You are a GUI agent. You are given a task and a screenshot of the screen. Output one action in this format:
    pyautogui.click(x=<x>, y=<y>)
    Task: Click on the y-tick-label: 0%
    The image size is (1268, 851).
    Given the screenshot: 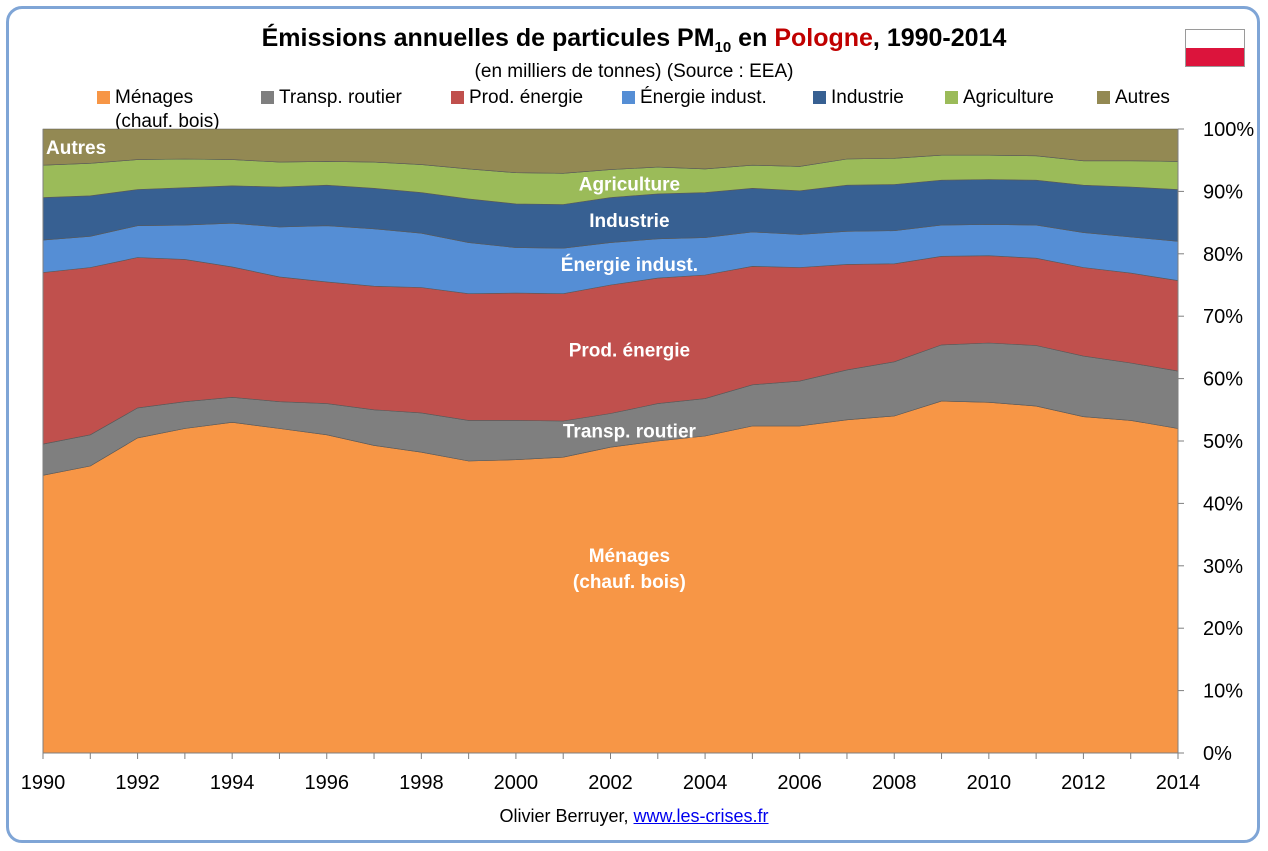 What is the action you would take?
    pyautogui.click(x=1217, y=754)
    